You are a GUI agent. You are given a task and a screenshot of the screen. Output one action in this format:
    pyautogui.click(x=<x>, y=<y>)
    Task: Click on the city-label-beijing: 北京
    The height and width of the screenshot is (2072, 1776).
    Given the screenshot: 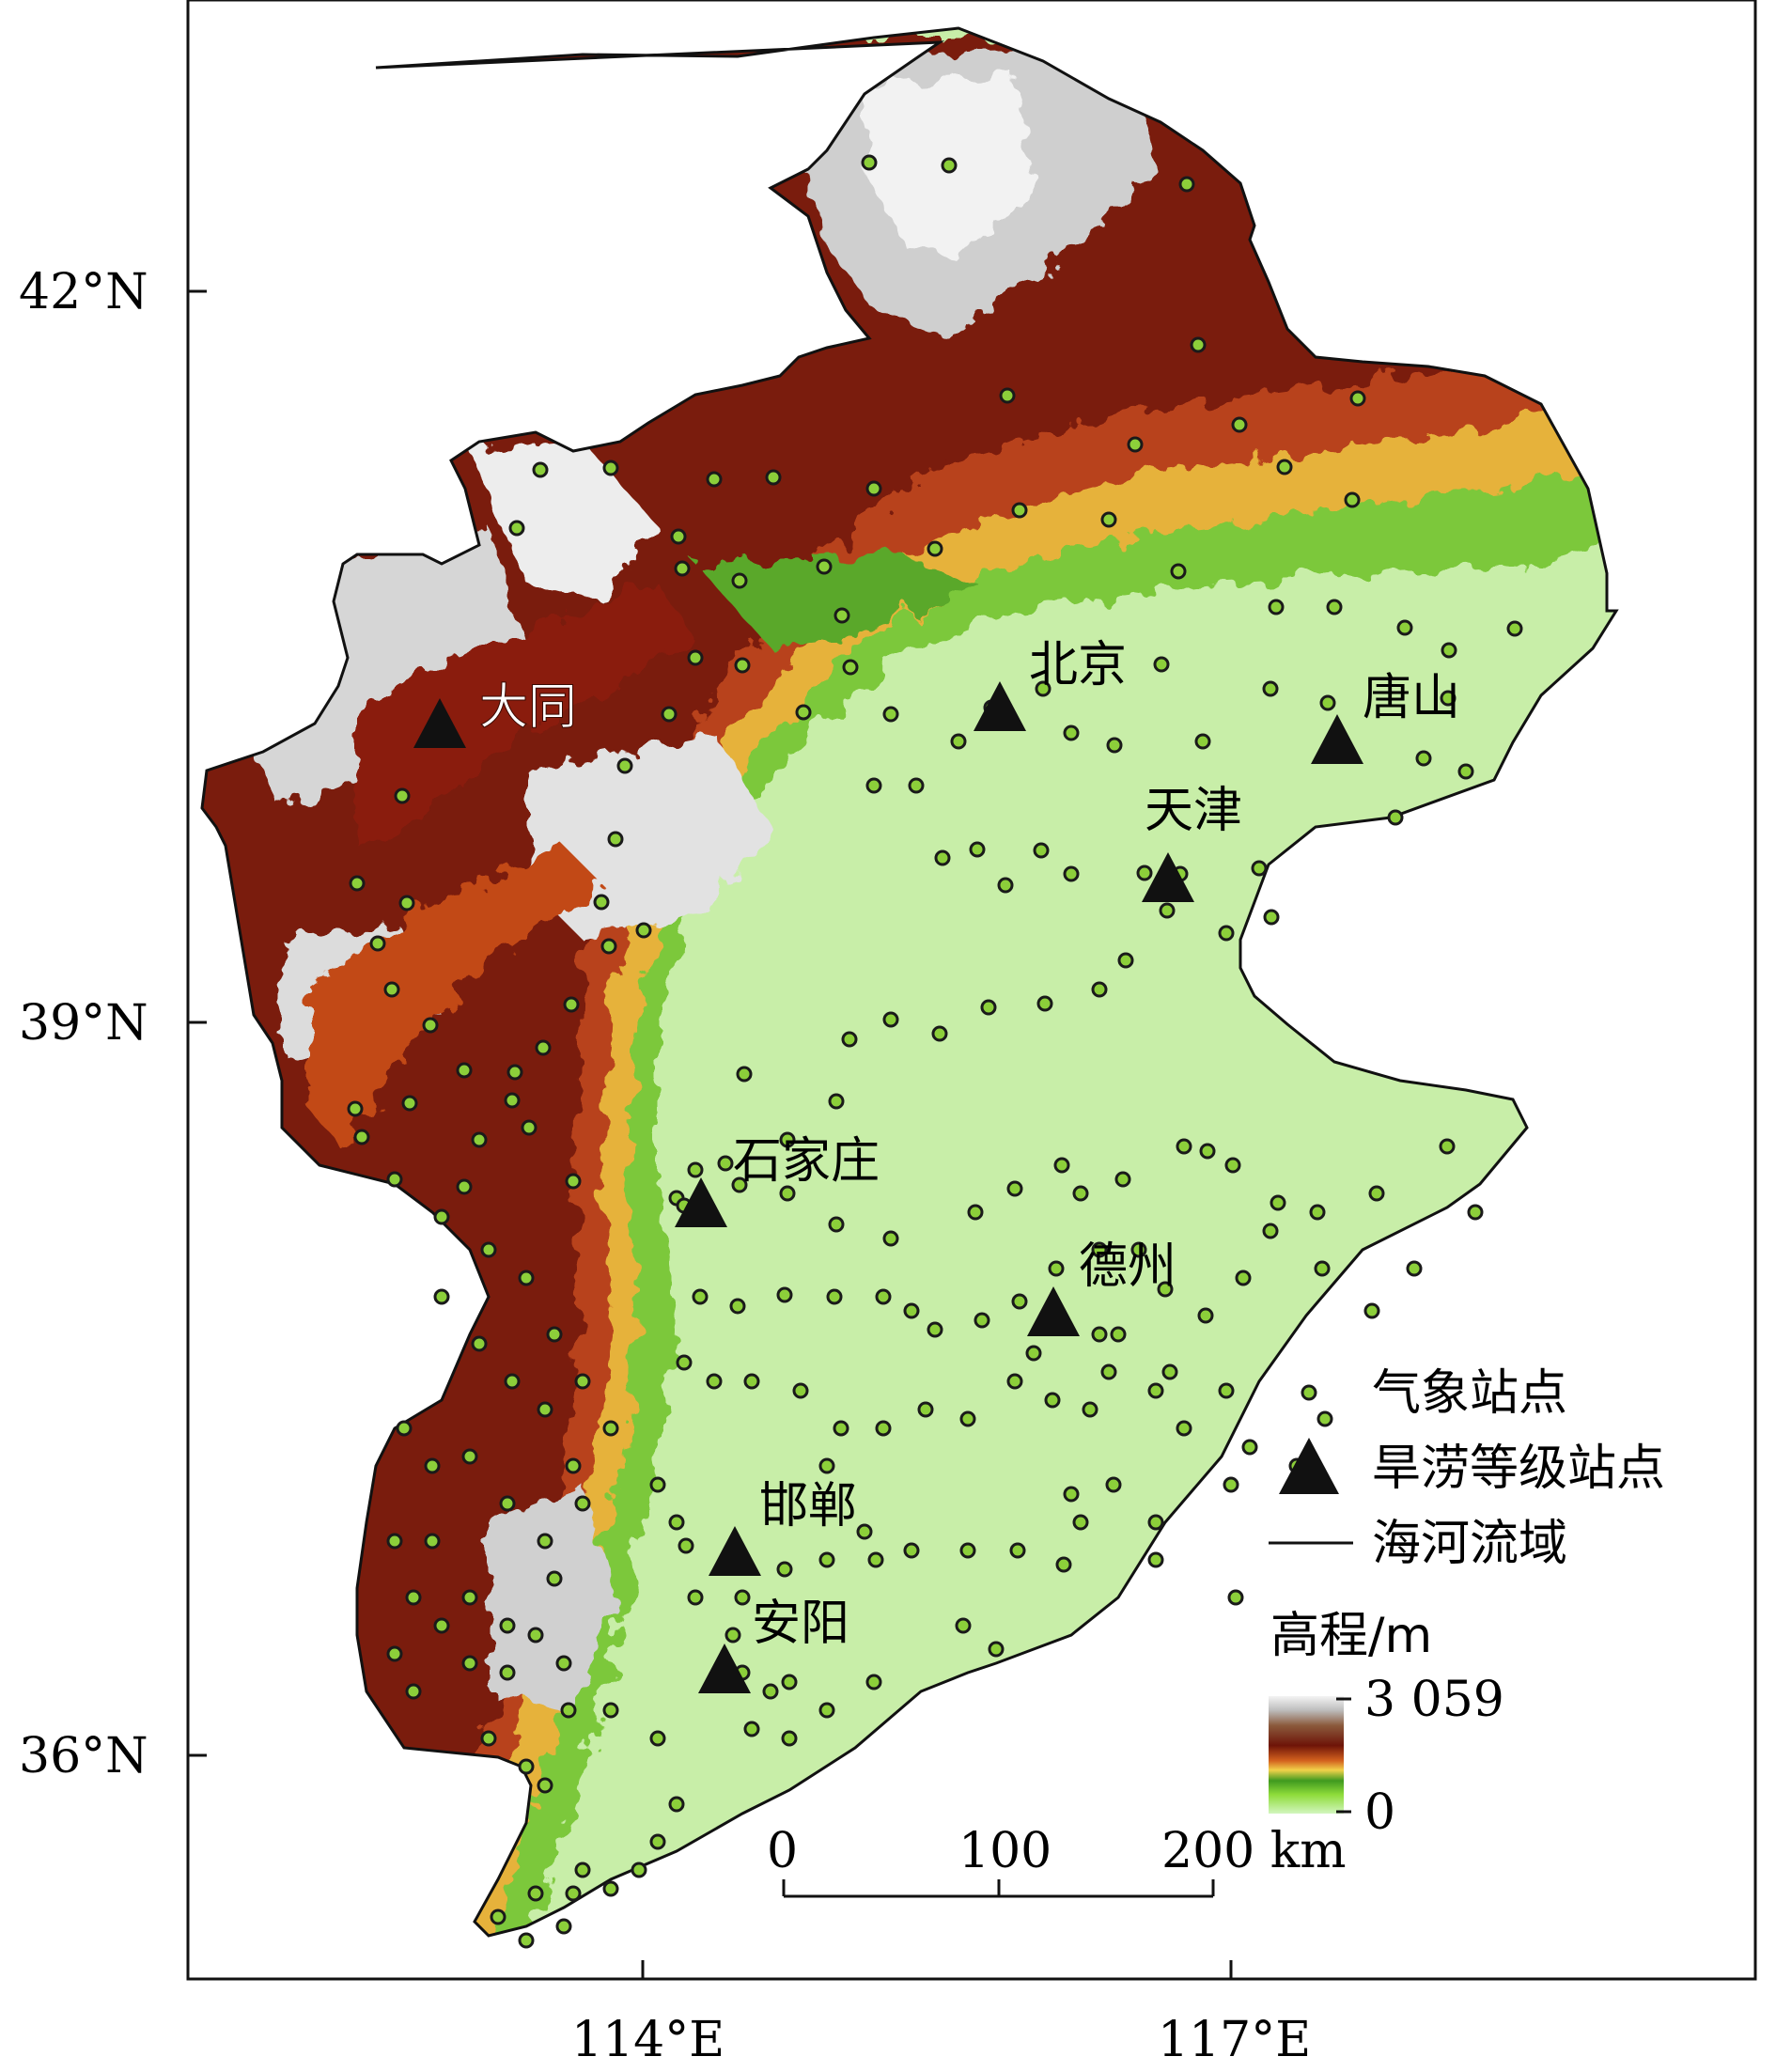 What is the action you would take?
    pyautogui.click(x=1078, y=665)
    